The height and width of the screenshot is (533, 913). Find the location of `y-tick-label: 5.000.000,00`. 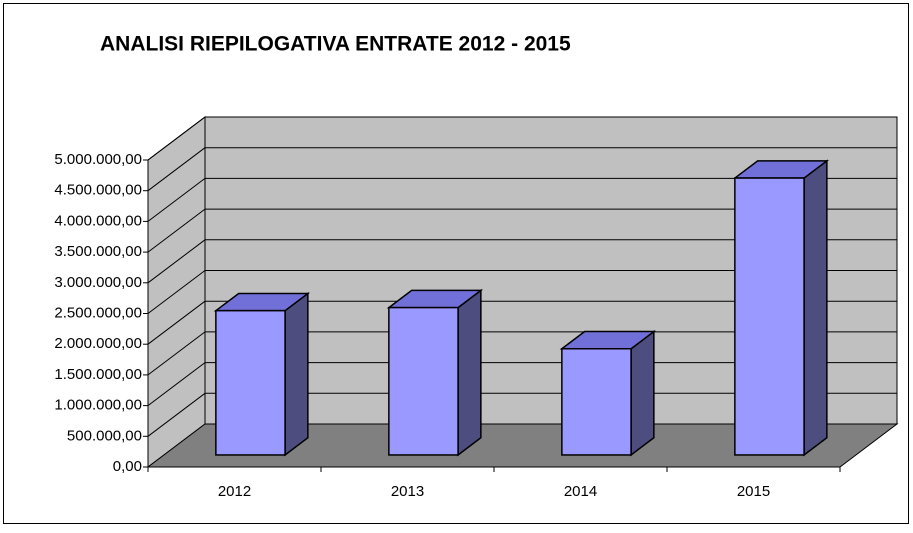

y-tick-label: 5.000.000,00 is located at coordinates (98, 159).